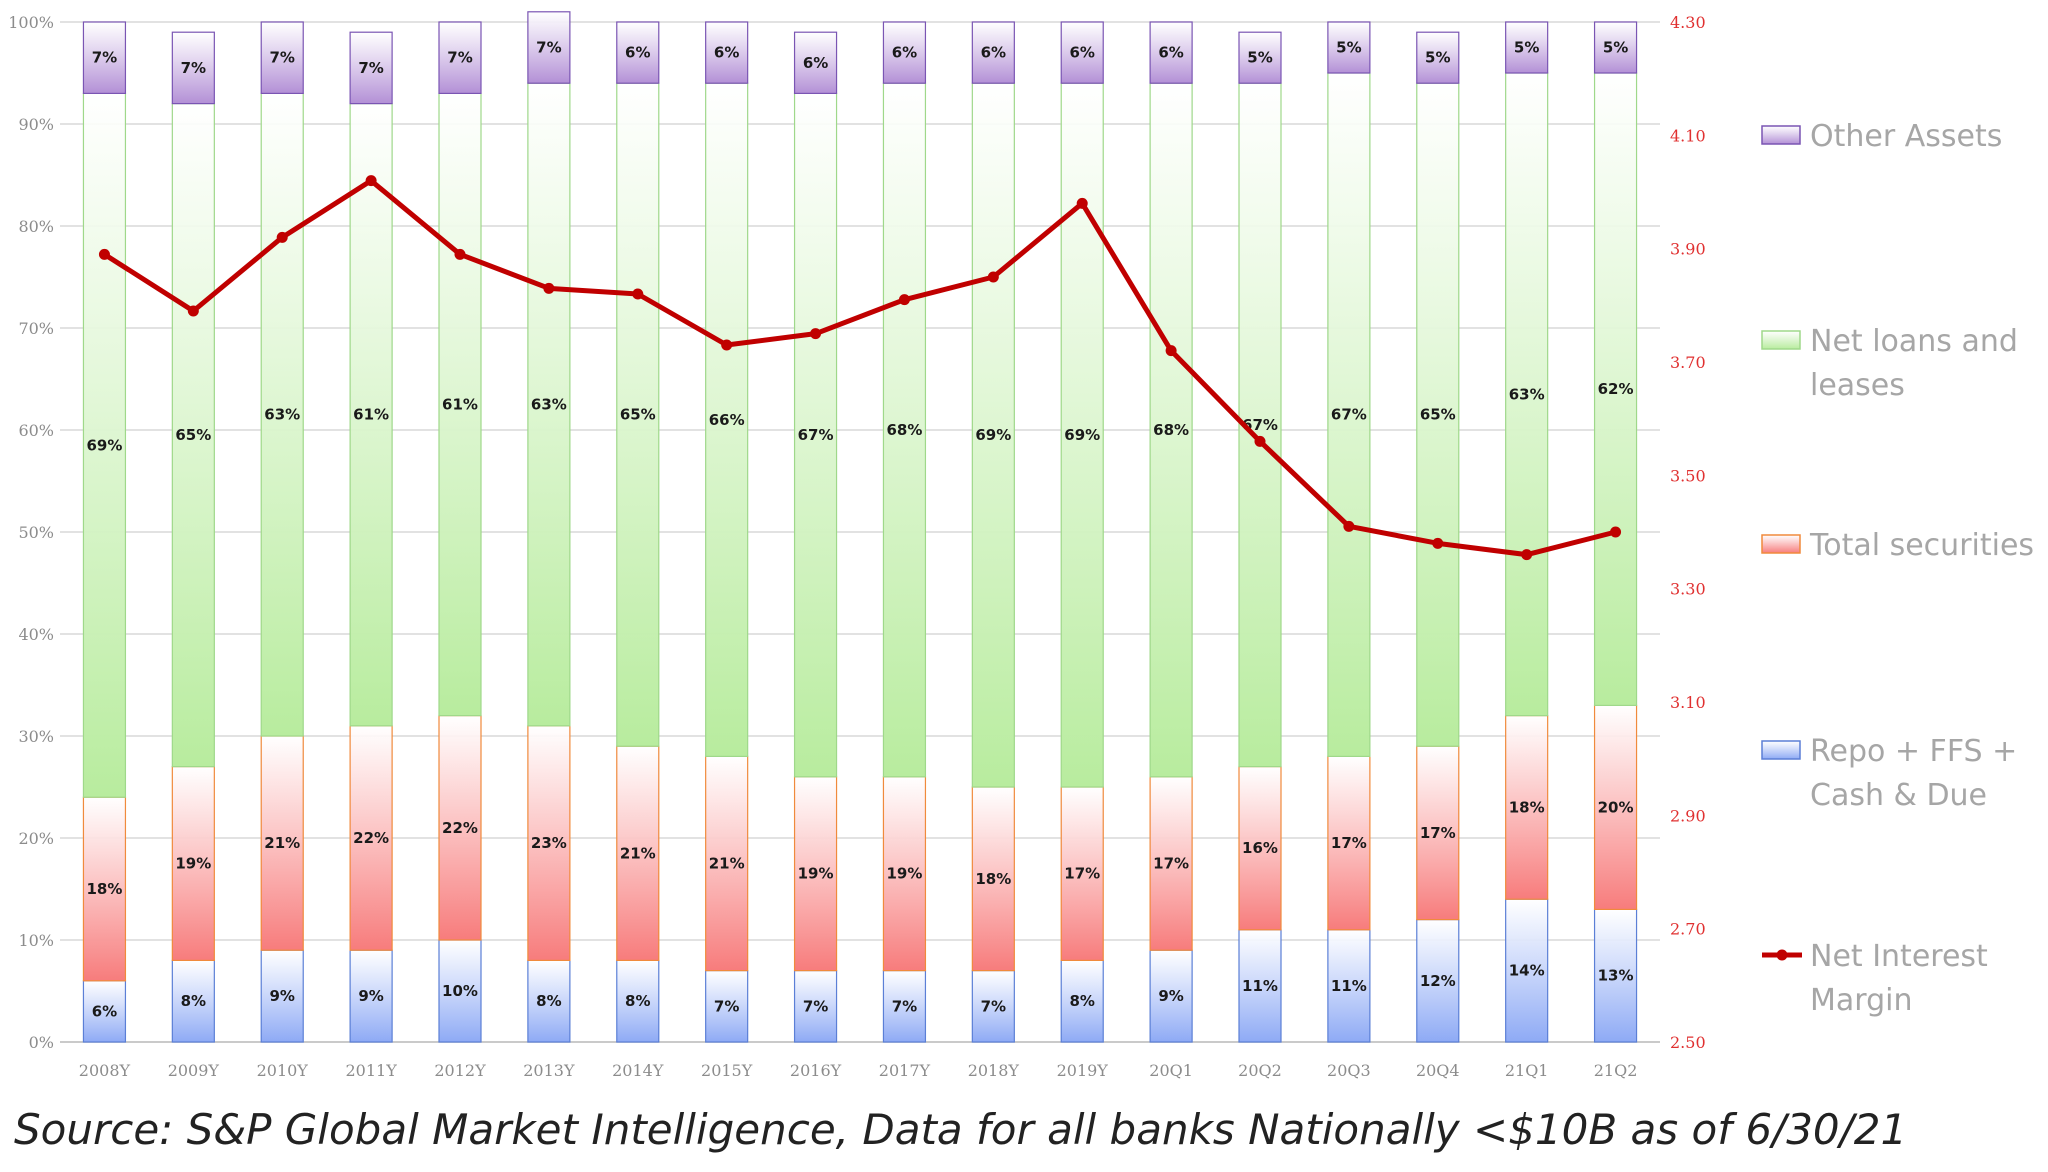  What do you see at coordinates (371, 1070) in the screenshot?
I see `x-tick-label: 2011Y` at bounding box center [371, 1070].